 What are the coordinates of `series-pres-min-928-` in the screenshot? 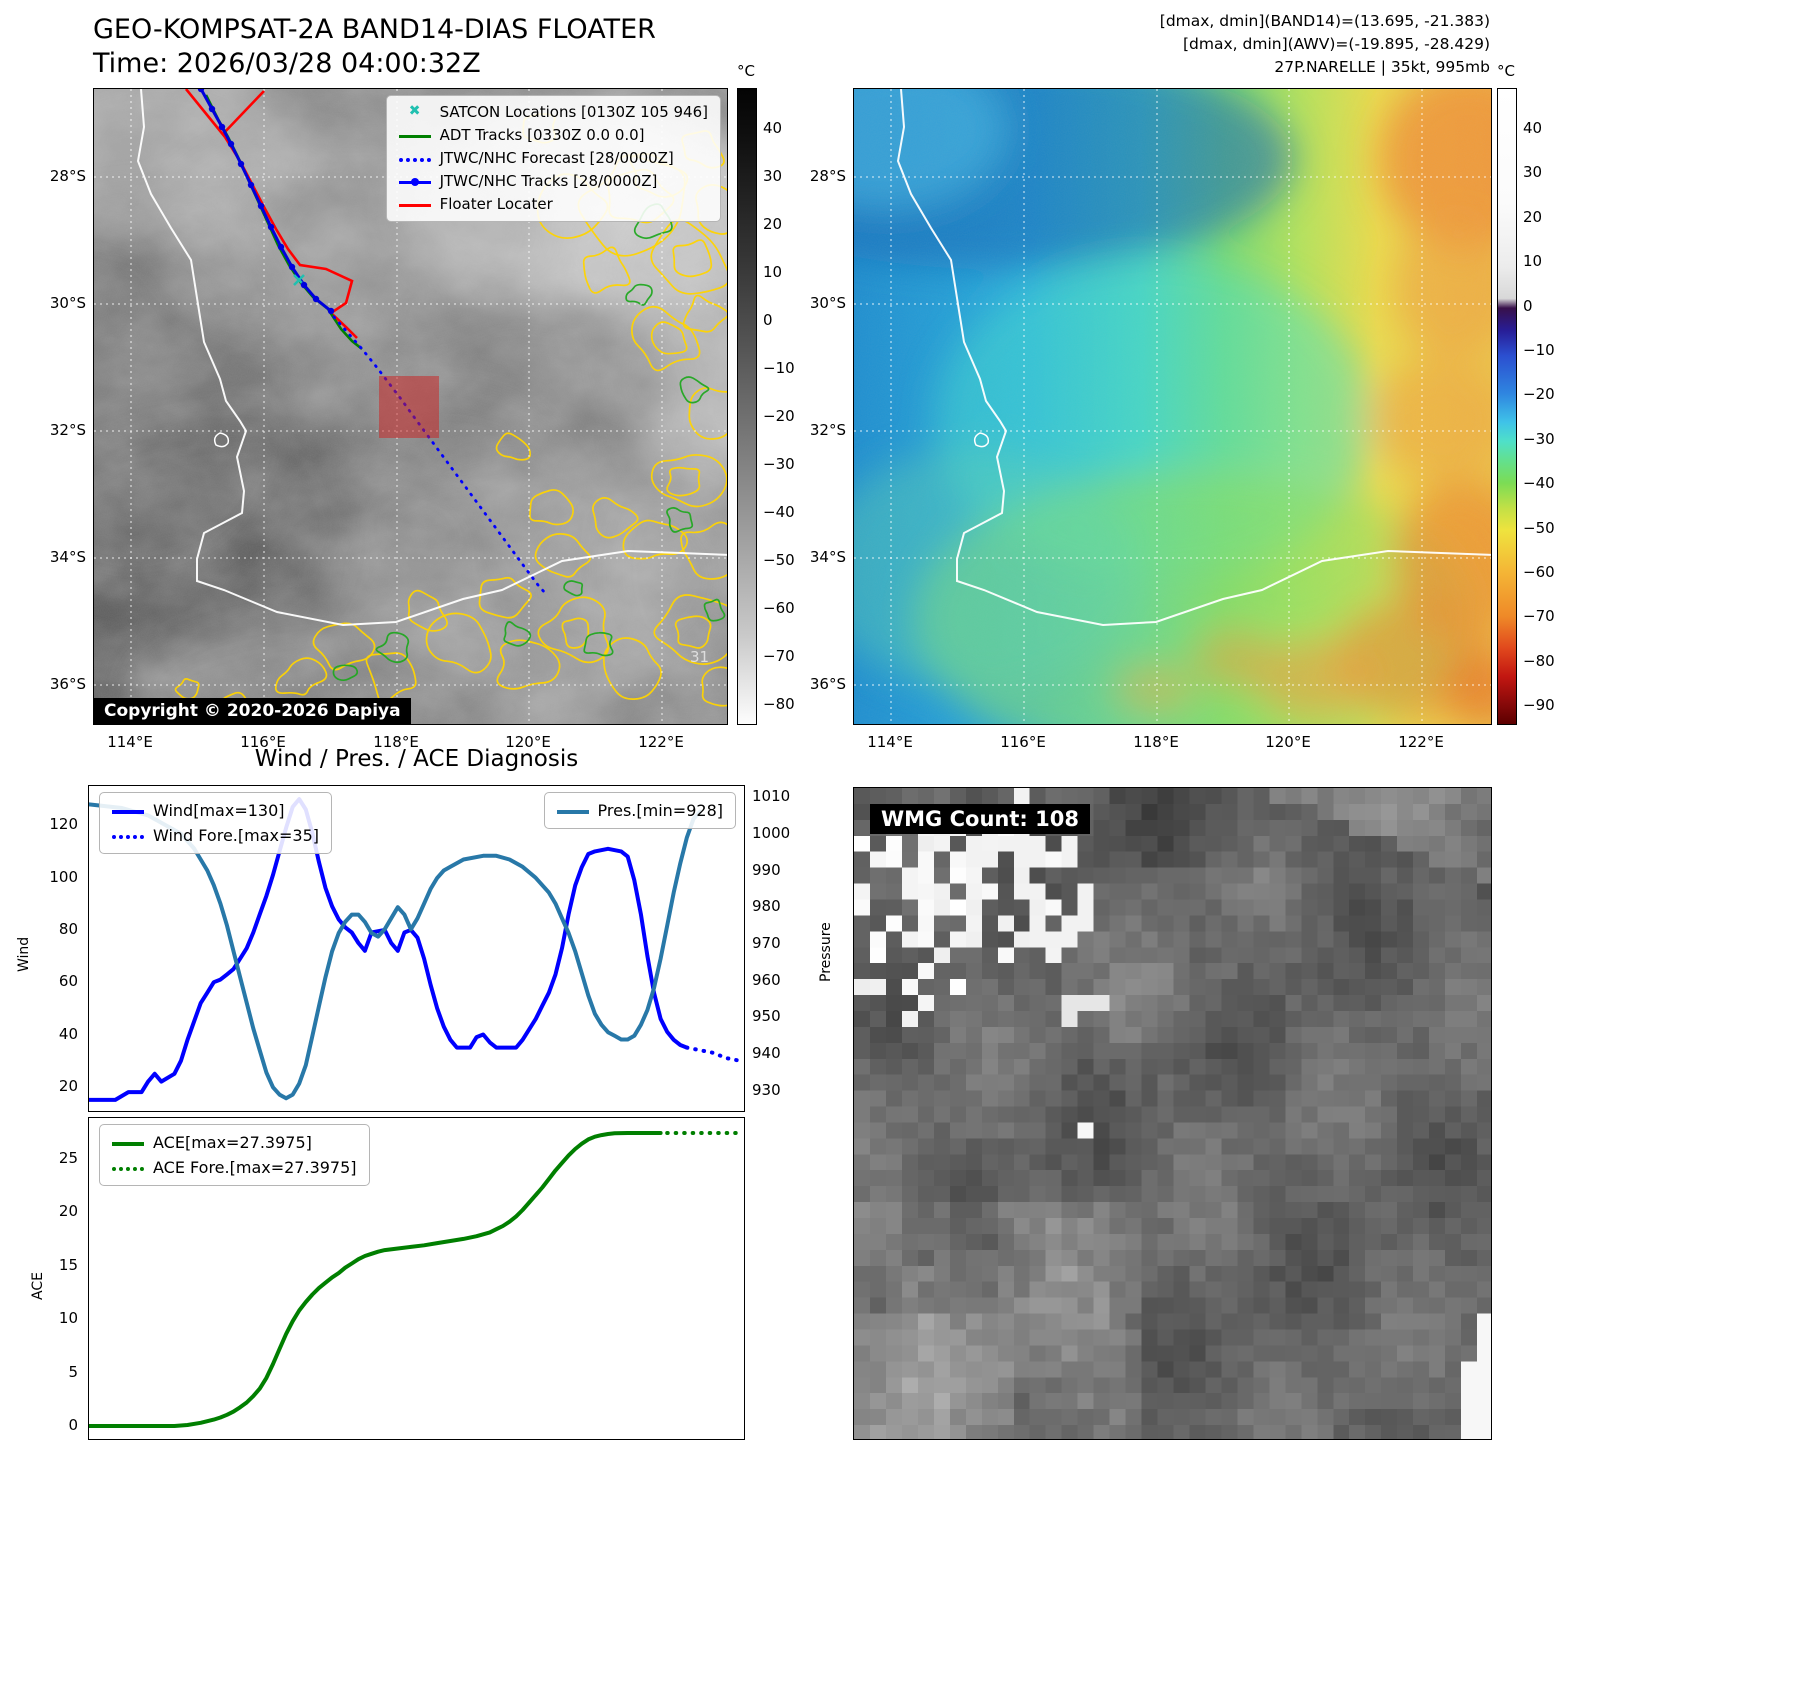 It's located at (395, 951).